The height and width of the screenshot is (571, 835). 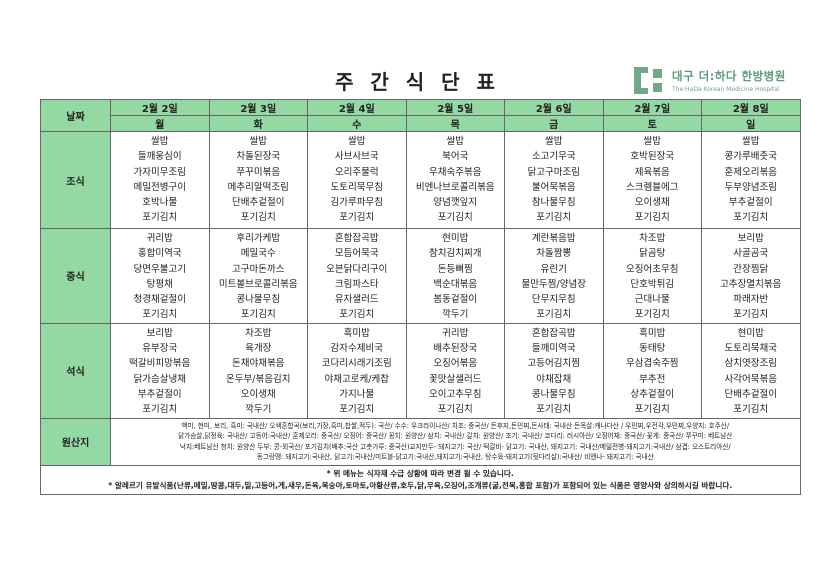 What do you see at coordinates (652, 123) in the screenshot?
I see `weekday-cell: 토` at bounding box center [652, 123].